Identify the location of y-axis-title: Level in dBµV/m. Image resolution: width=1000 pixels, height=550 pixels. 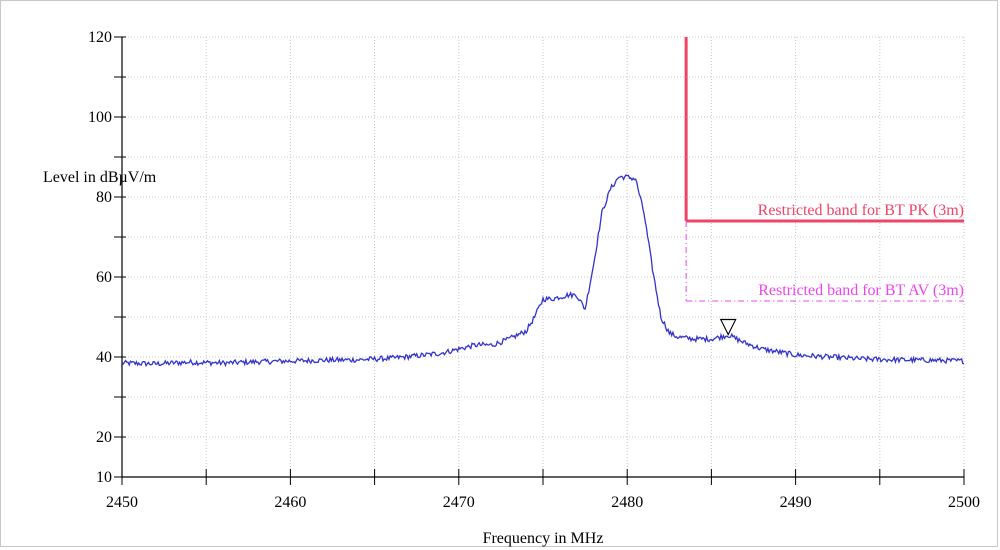
(100, 177).